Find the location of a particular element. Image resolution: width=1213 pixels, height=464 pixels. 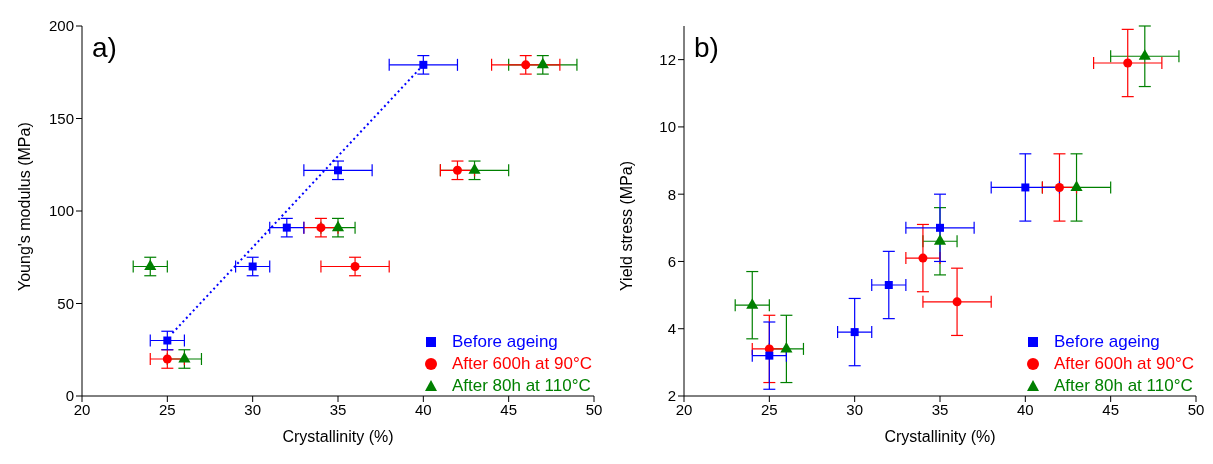

y-tick-label: 8 is located at coordinates (671, 194).